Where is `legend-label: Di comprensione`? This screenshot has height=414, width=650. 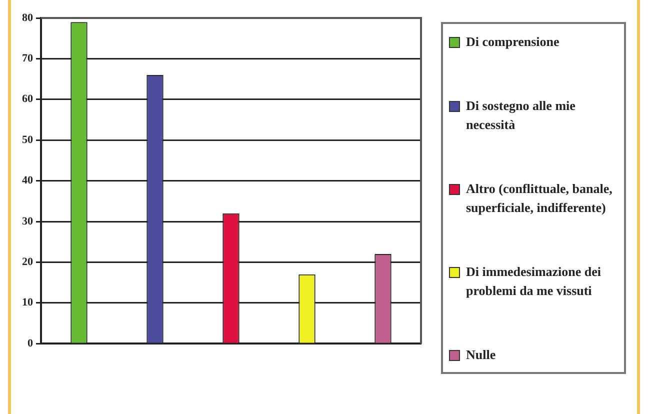
legend-label: Di comprensione is located at coordinates (513, 42).